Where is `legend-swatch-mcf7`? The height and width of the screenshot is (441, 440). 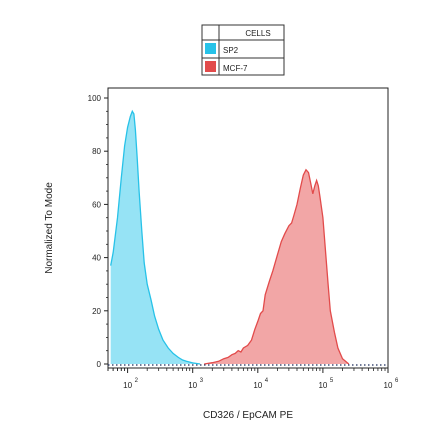 legend-swatch-mcf7 is located at coordinates (210, 66).